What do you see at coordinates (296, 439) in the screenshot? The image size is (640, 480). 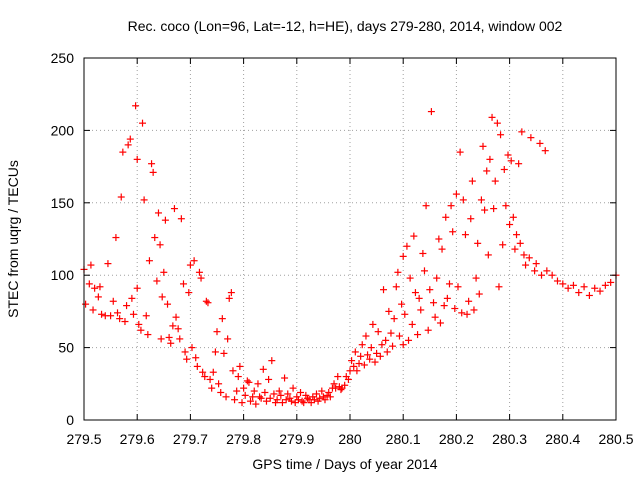 I see `x-tick-label: 279.9` at bounding box center [296, 439].